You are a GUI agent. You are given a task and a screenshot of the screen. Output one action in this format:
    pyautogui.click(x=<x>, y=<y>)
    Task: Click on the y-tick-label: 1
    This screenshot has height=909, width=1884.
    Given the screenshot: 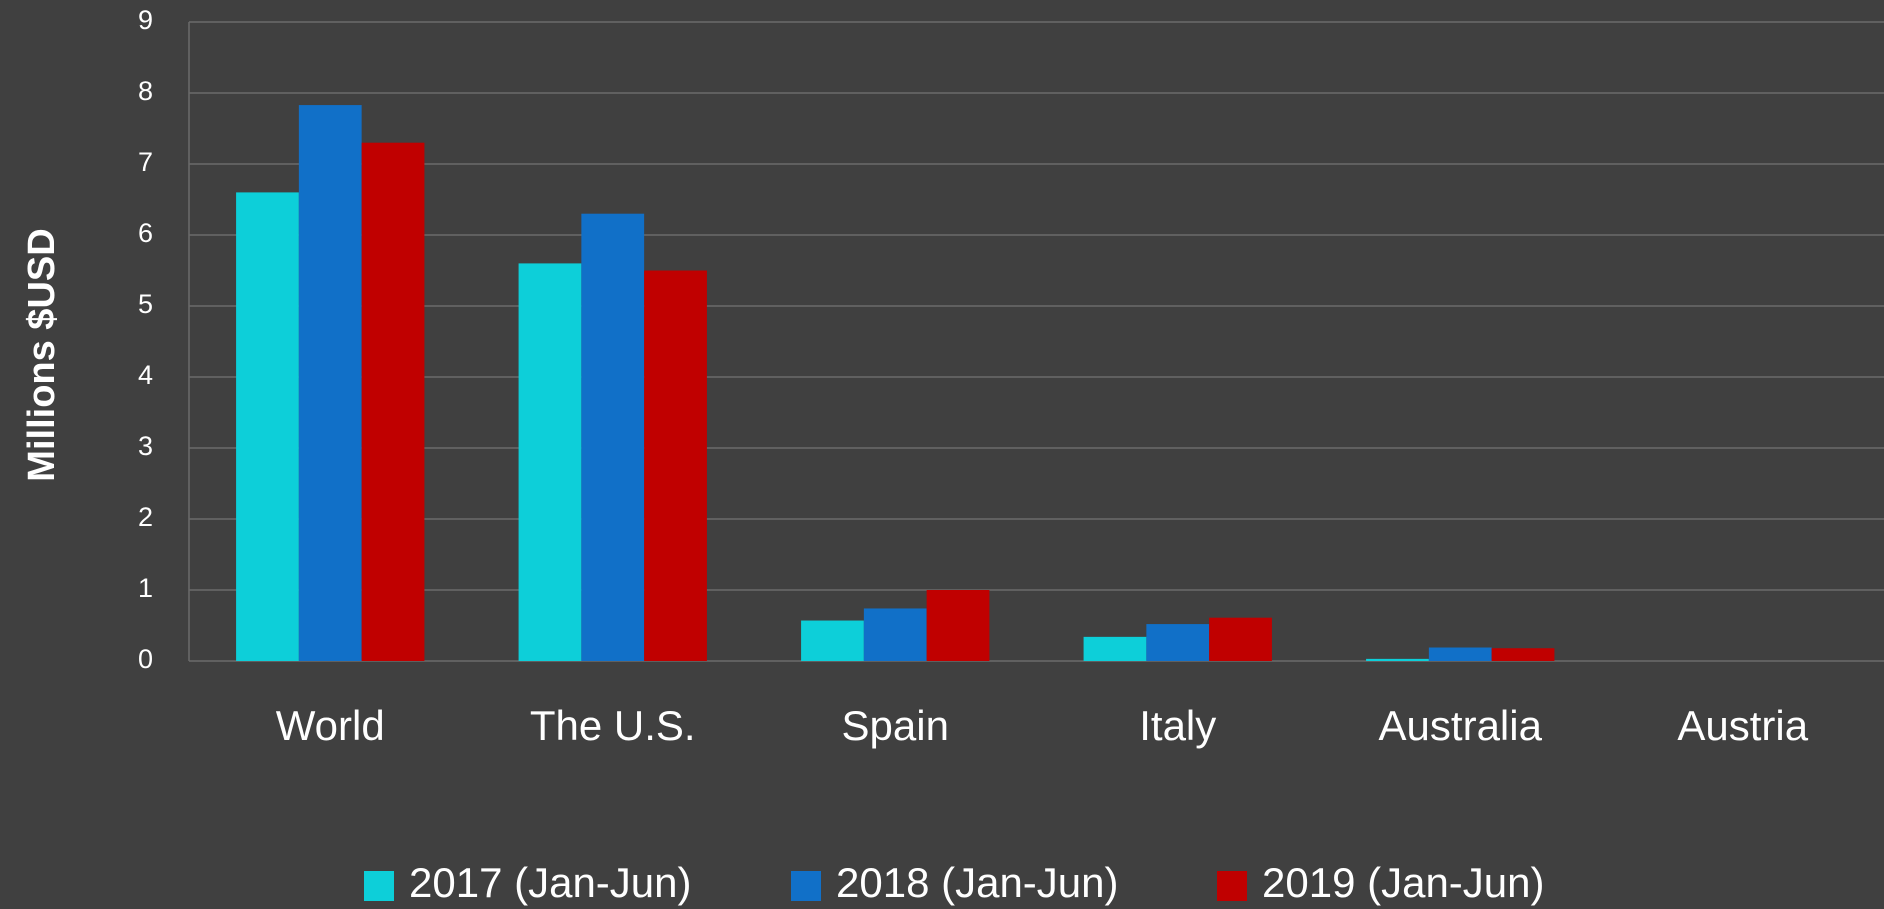 What is the action you would take?
    pyautogui.click(x=145, y=588)
    